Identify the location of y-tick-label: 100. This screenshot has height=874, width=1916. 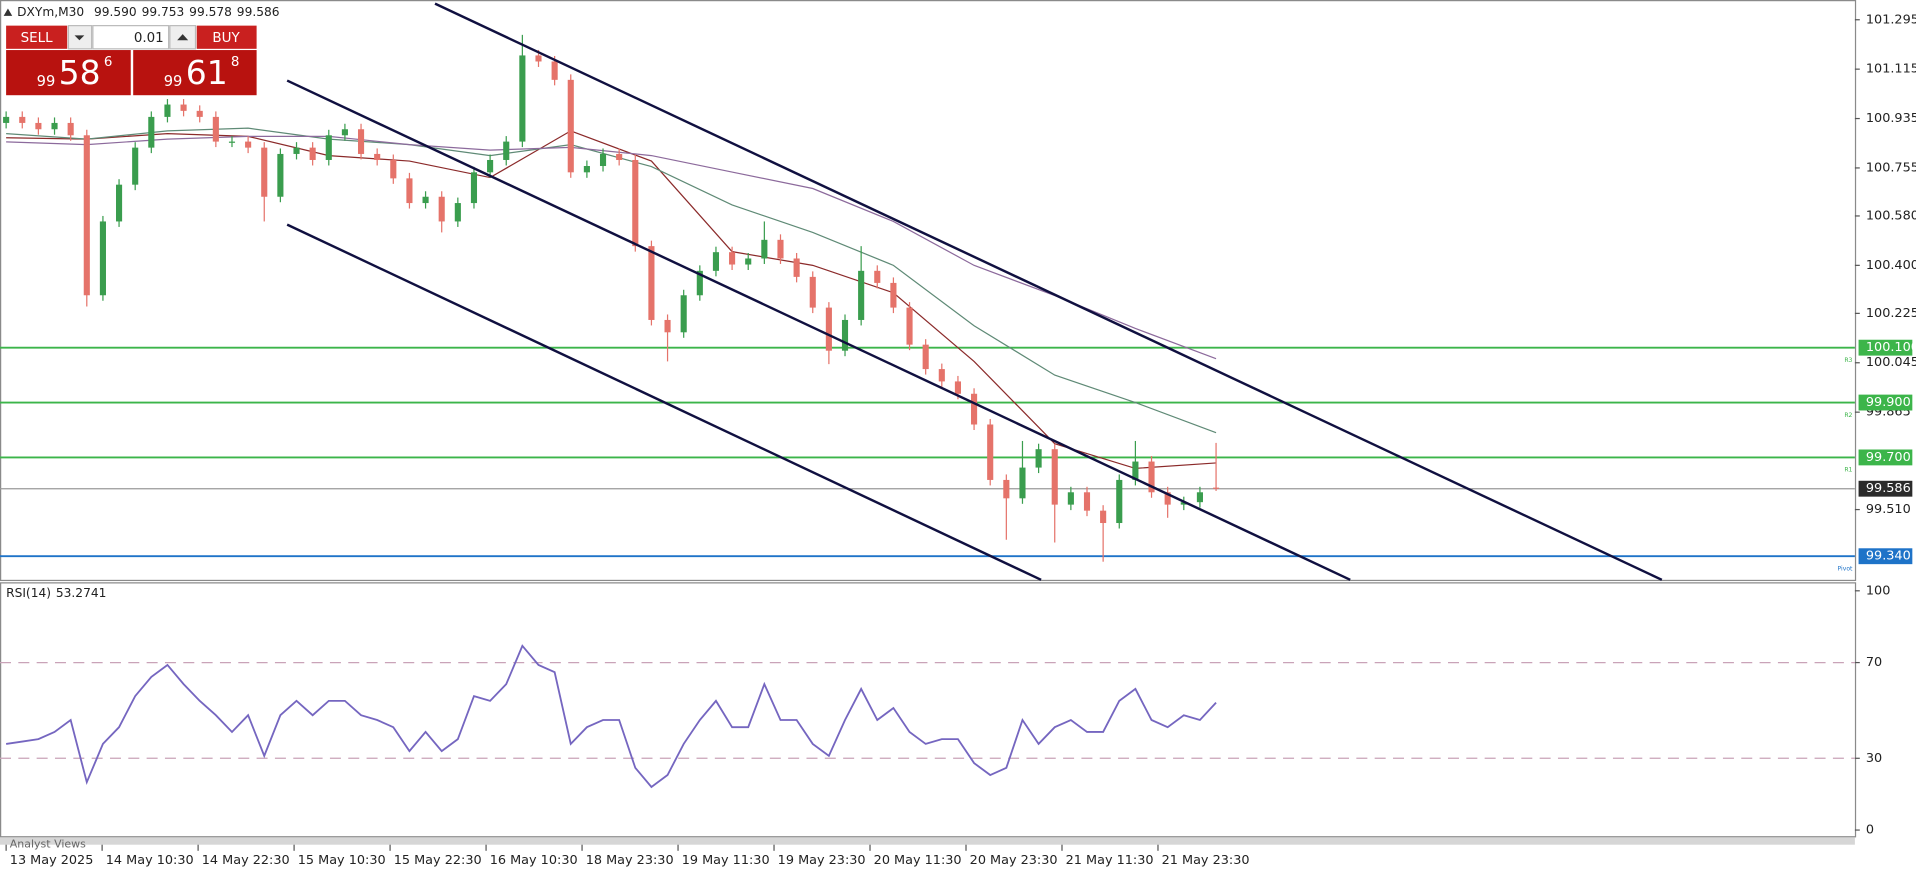
(1878, 590).